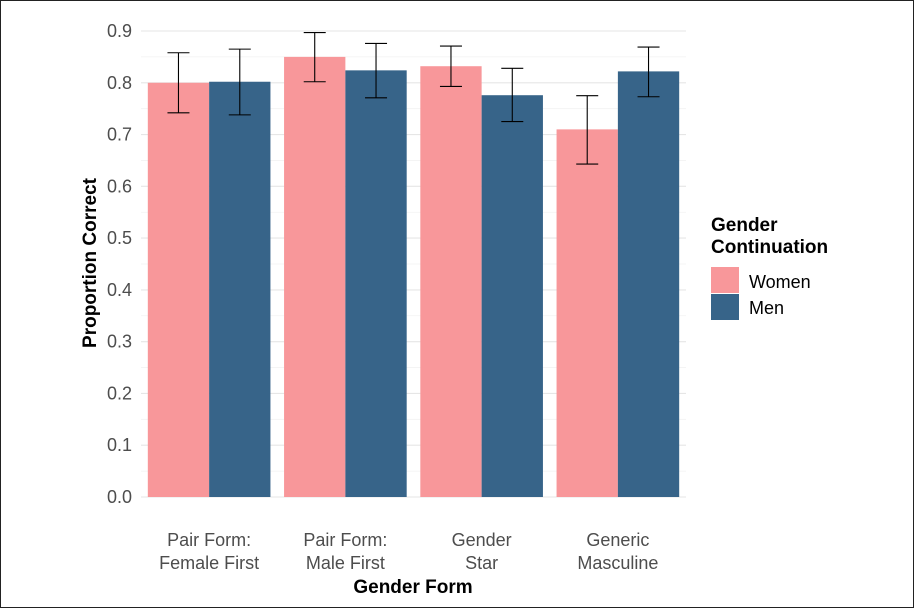  What do you see at coordinates (482, 551) in the screenshot?
I see `x-tick-label: Gender Star` at bounding box center [482, 551].